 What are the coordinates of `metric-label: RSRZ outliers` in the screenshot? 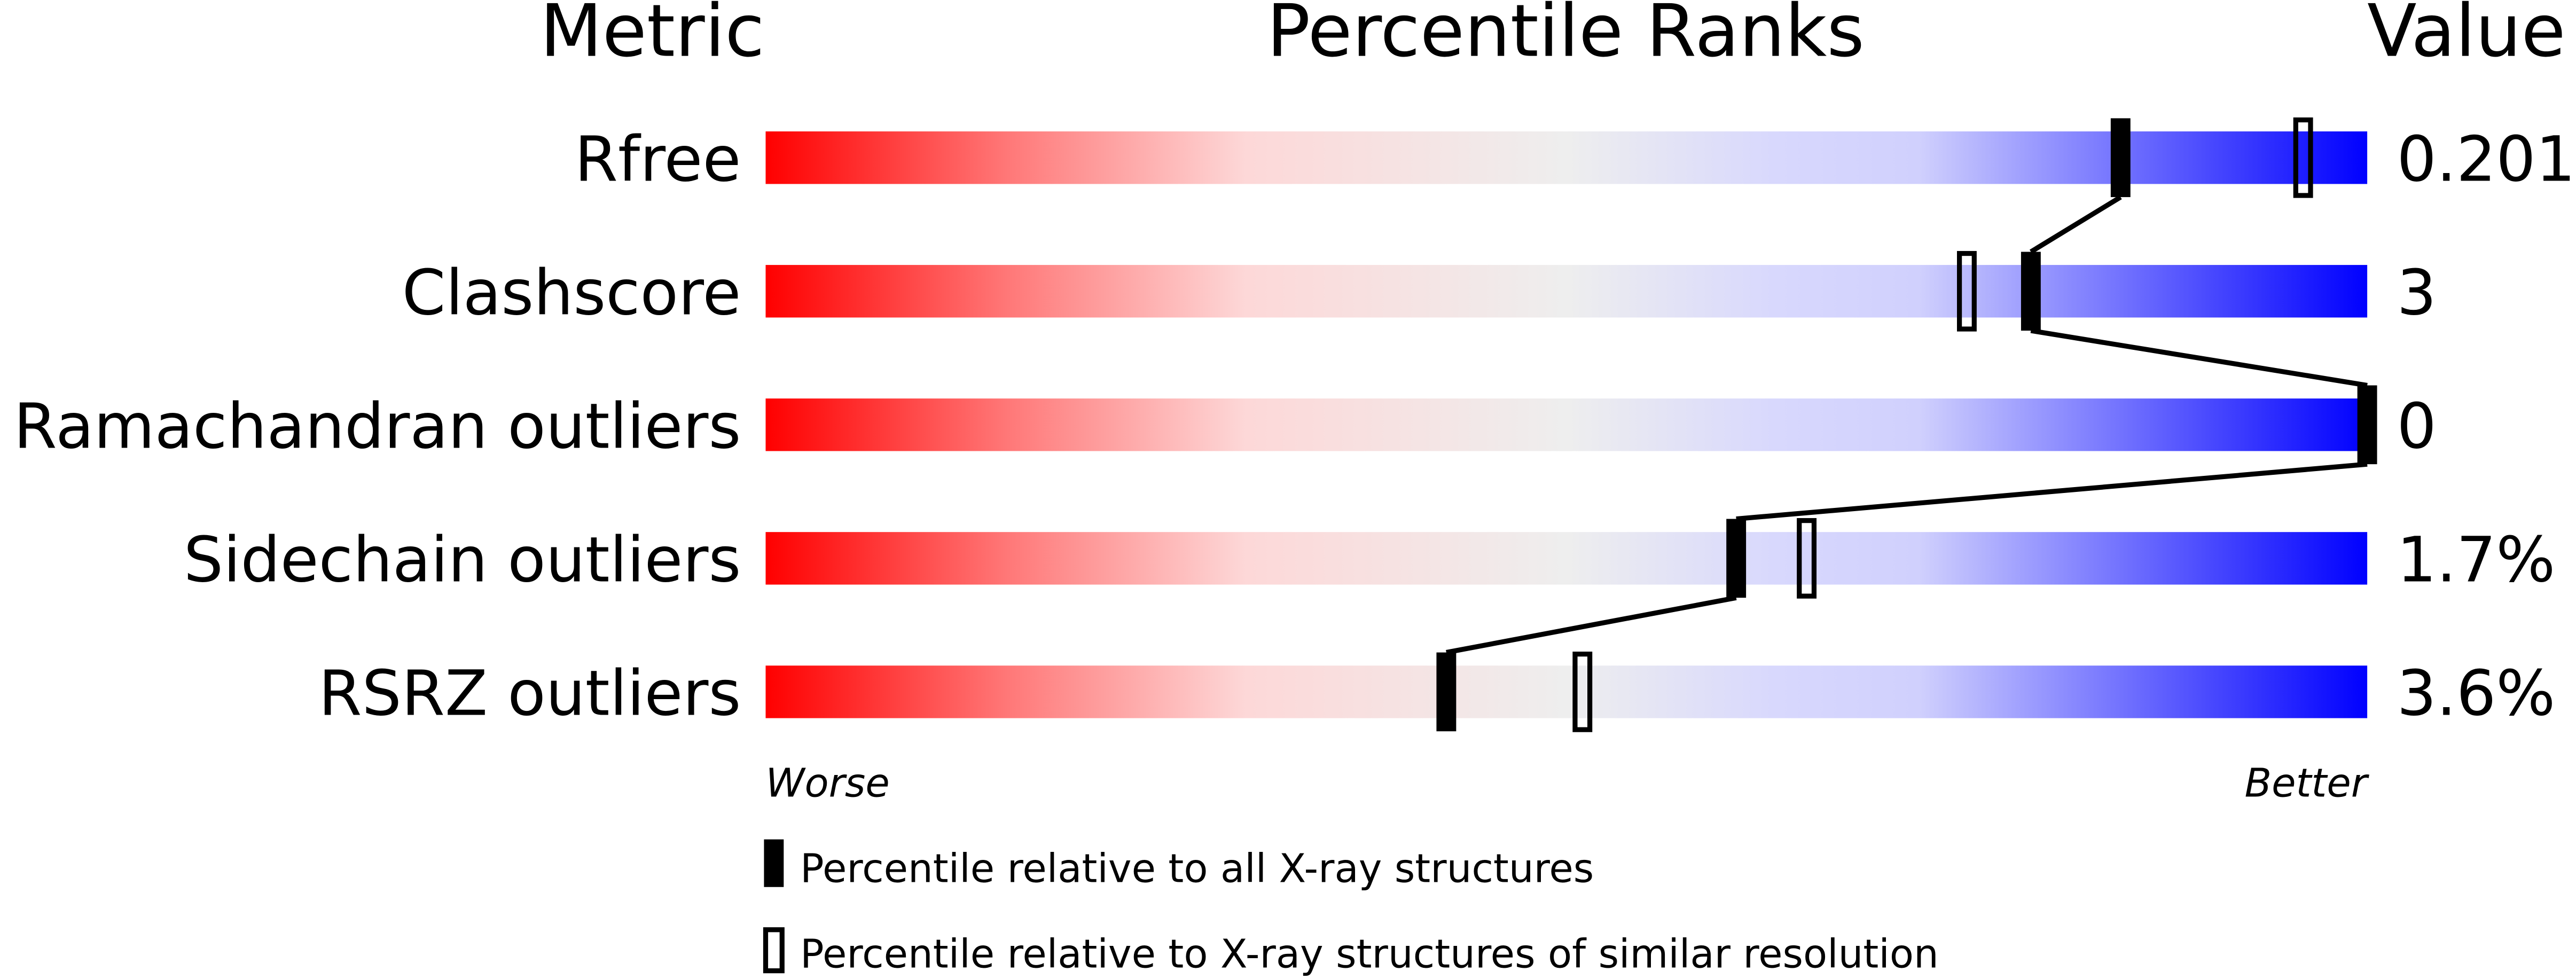 It's located at (529, 693).